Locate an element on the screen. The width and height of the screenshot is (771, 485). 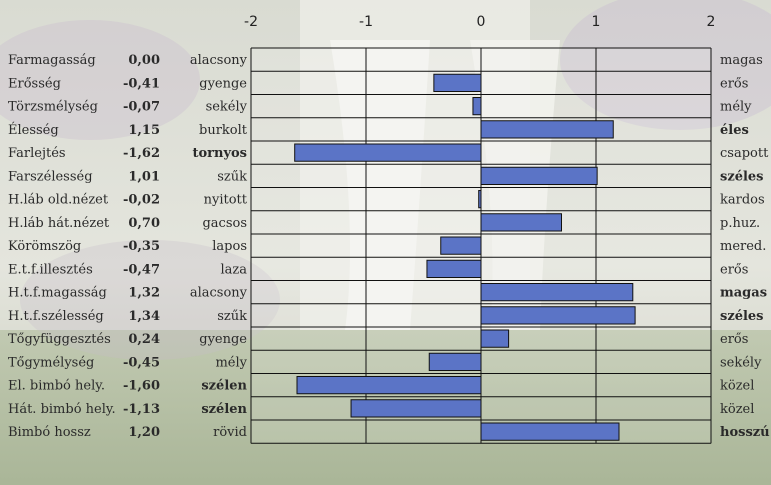
high-pole-label: kardos is located at coordinates (742, 200).